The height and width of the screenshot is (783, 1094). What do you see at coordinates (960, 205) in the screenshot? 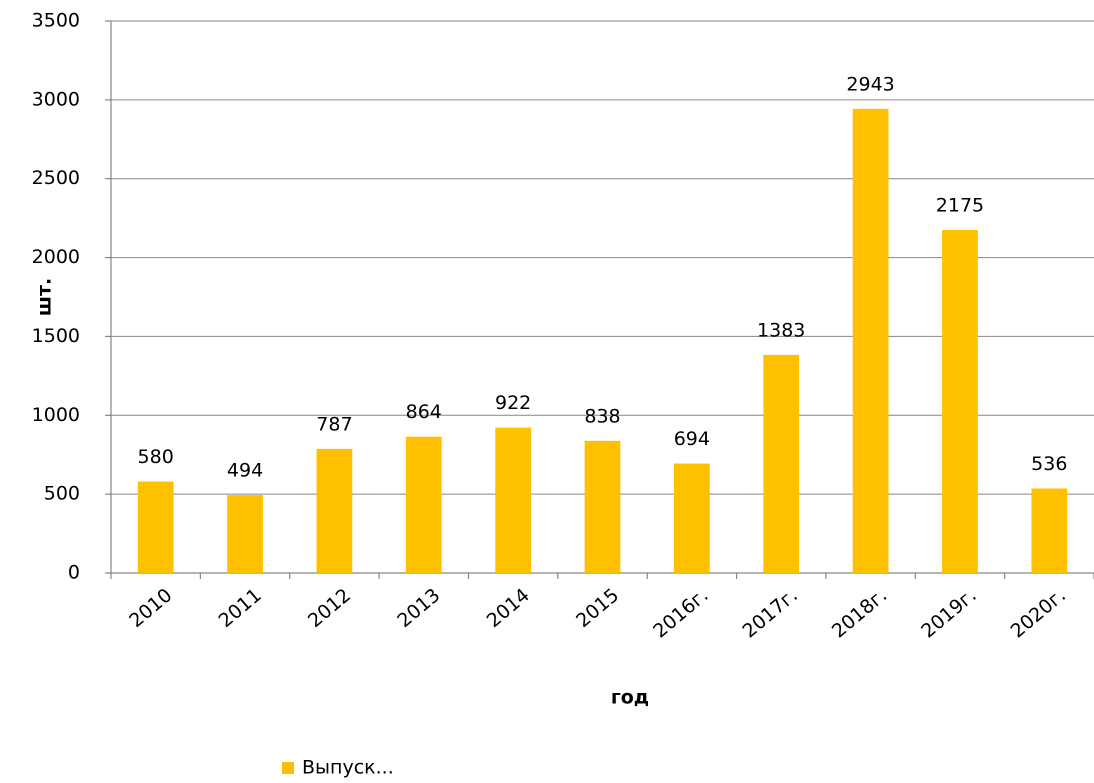
I see `data-label: 2175` at bounding box center [960, 205].